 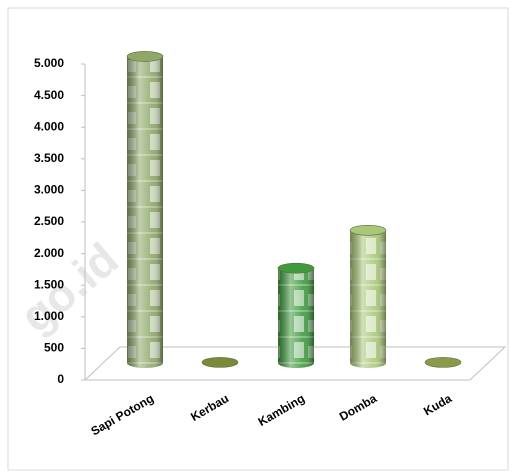 I want to click on y-tick-label: 500, so click(x=54, y=348).